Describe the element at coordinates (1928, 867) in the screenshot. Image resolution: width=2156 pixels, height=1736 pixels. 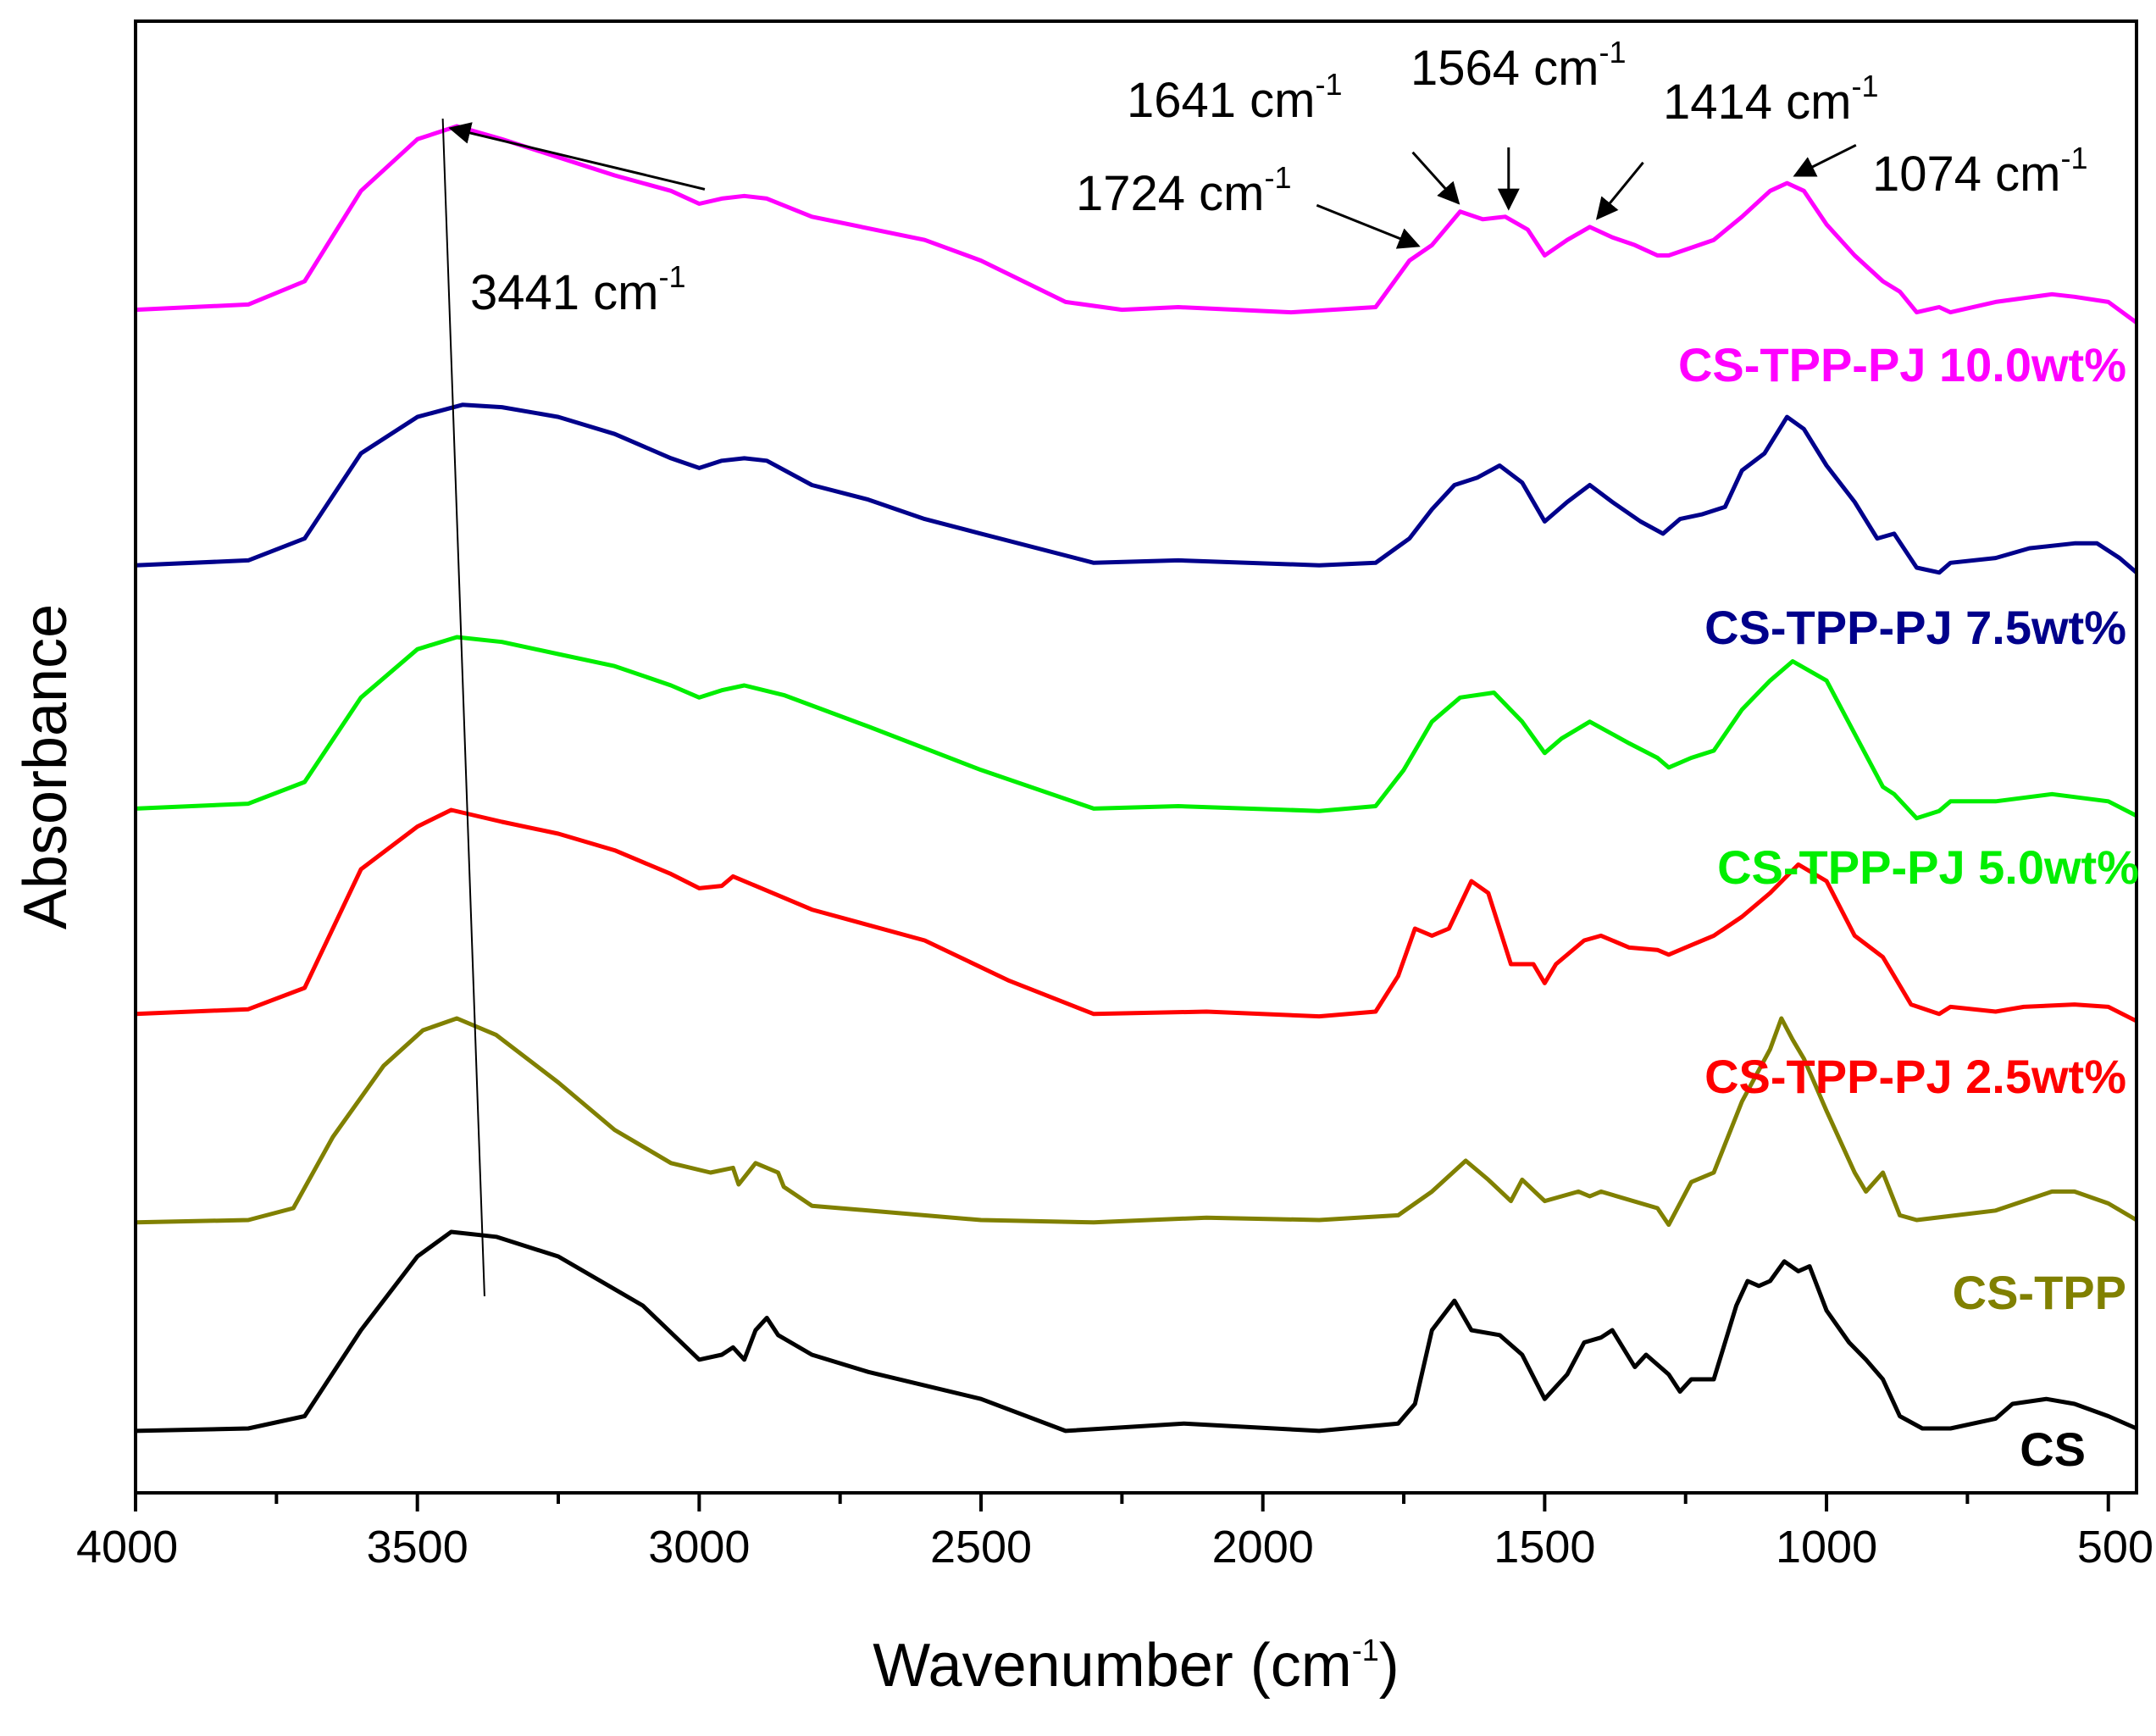
I see `series-label-3: CS-TPP-PJ 5.0wt%` at that location.